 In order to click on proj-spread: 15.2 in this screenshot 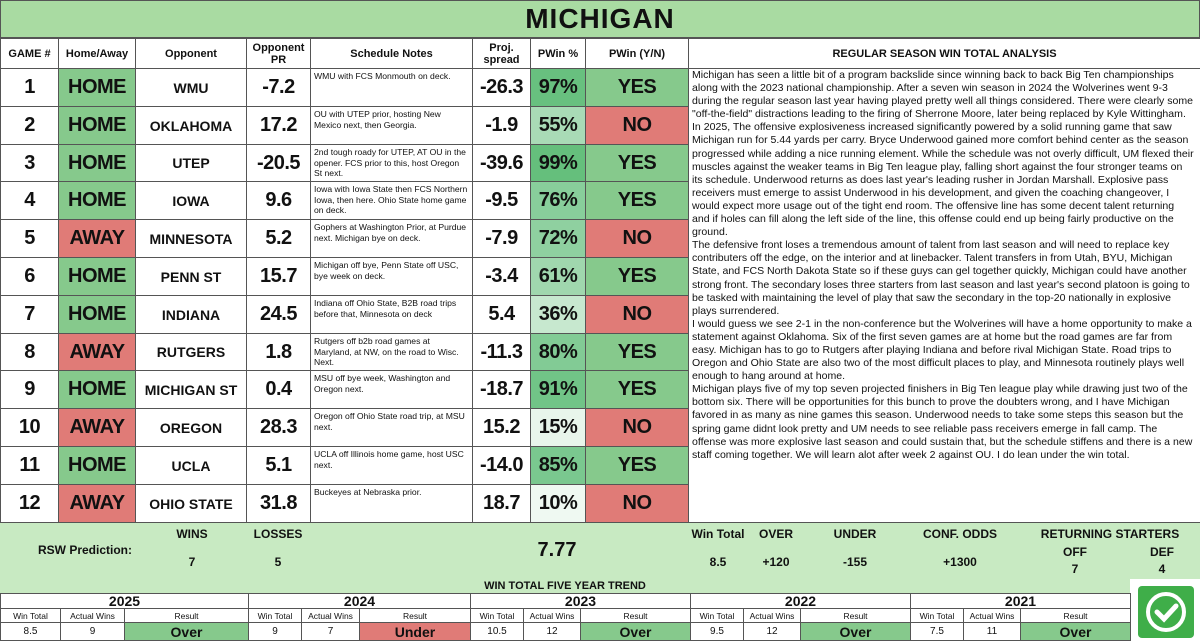, I will do `click(501, 427)`.